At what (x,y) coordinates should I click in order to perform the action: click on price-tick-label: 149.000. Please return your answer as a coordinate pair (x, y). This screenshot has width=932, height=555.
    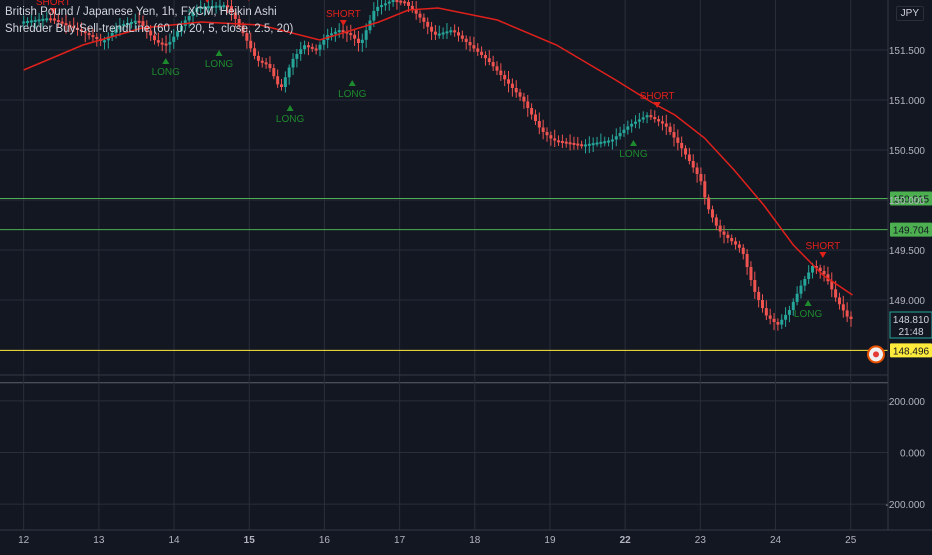
    Looking at the image, I should click on (907, 301).